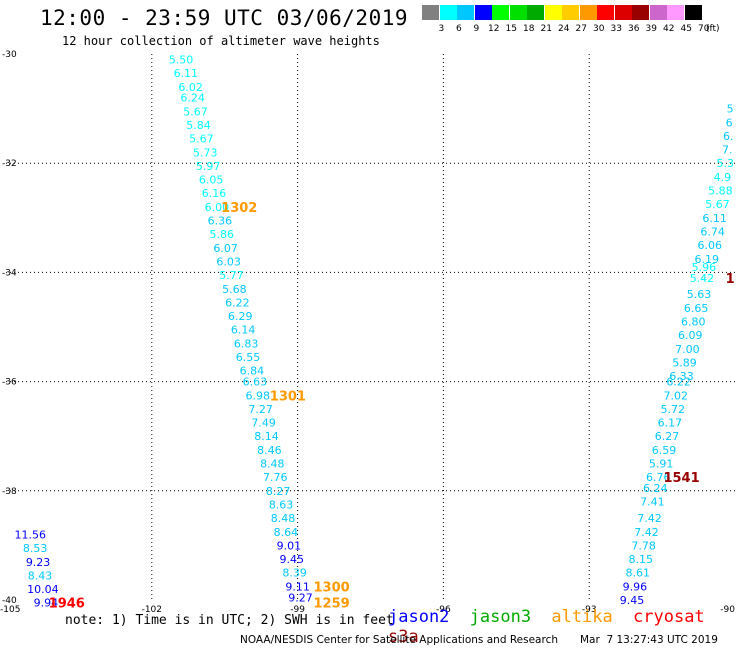 This screenshot has width=740, height=650. I want to click on wave-height-value: 8.39, so click(294, 573).